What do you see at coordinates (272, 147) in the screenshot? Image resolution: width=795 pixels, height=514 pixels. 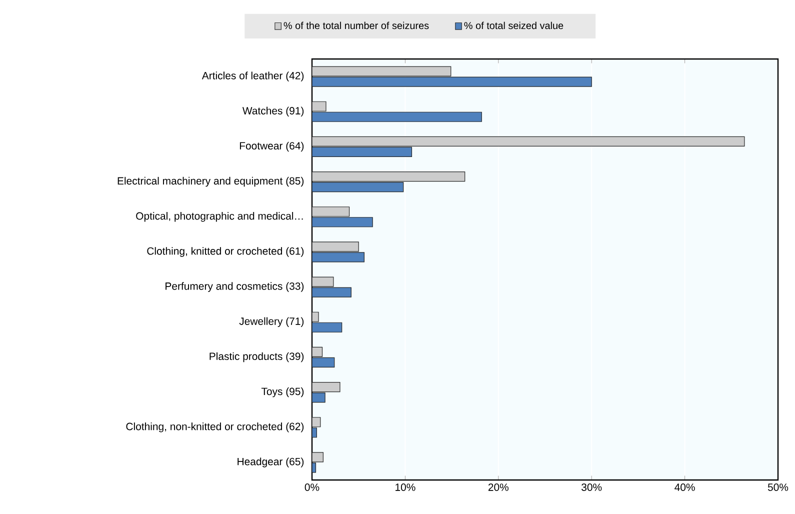 I see `y-tick-label: Footwear (64)` at bounding box center [272, 147].